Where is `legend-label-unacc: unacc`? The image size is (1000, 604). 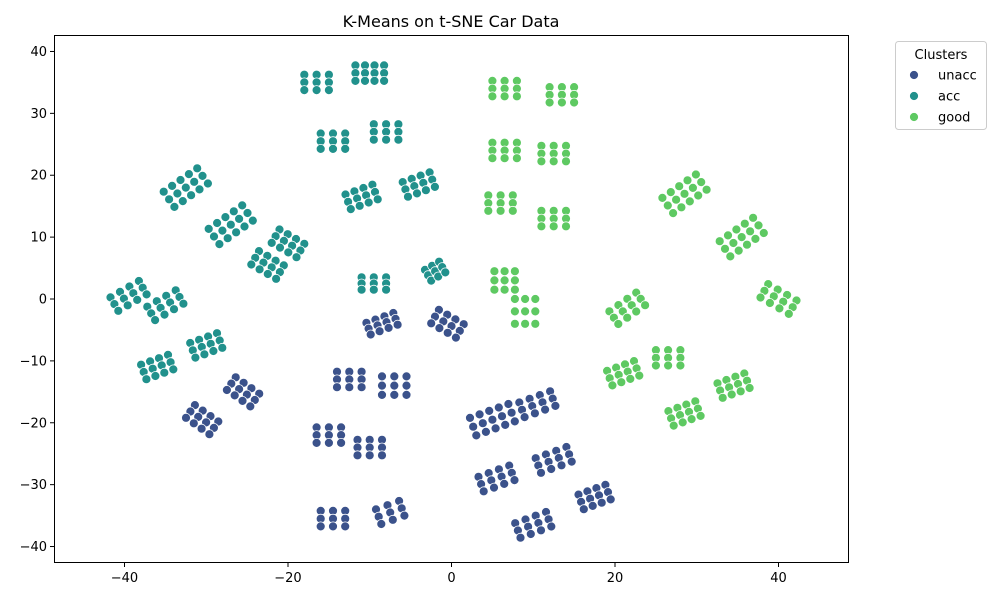
legend-label-unacc: unacc is located at coordinates (957, 76).